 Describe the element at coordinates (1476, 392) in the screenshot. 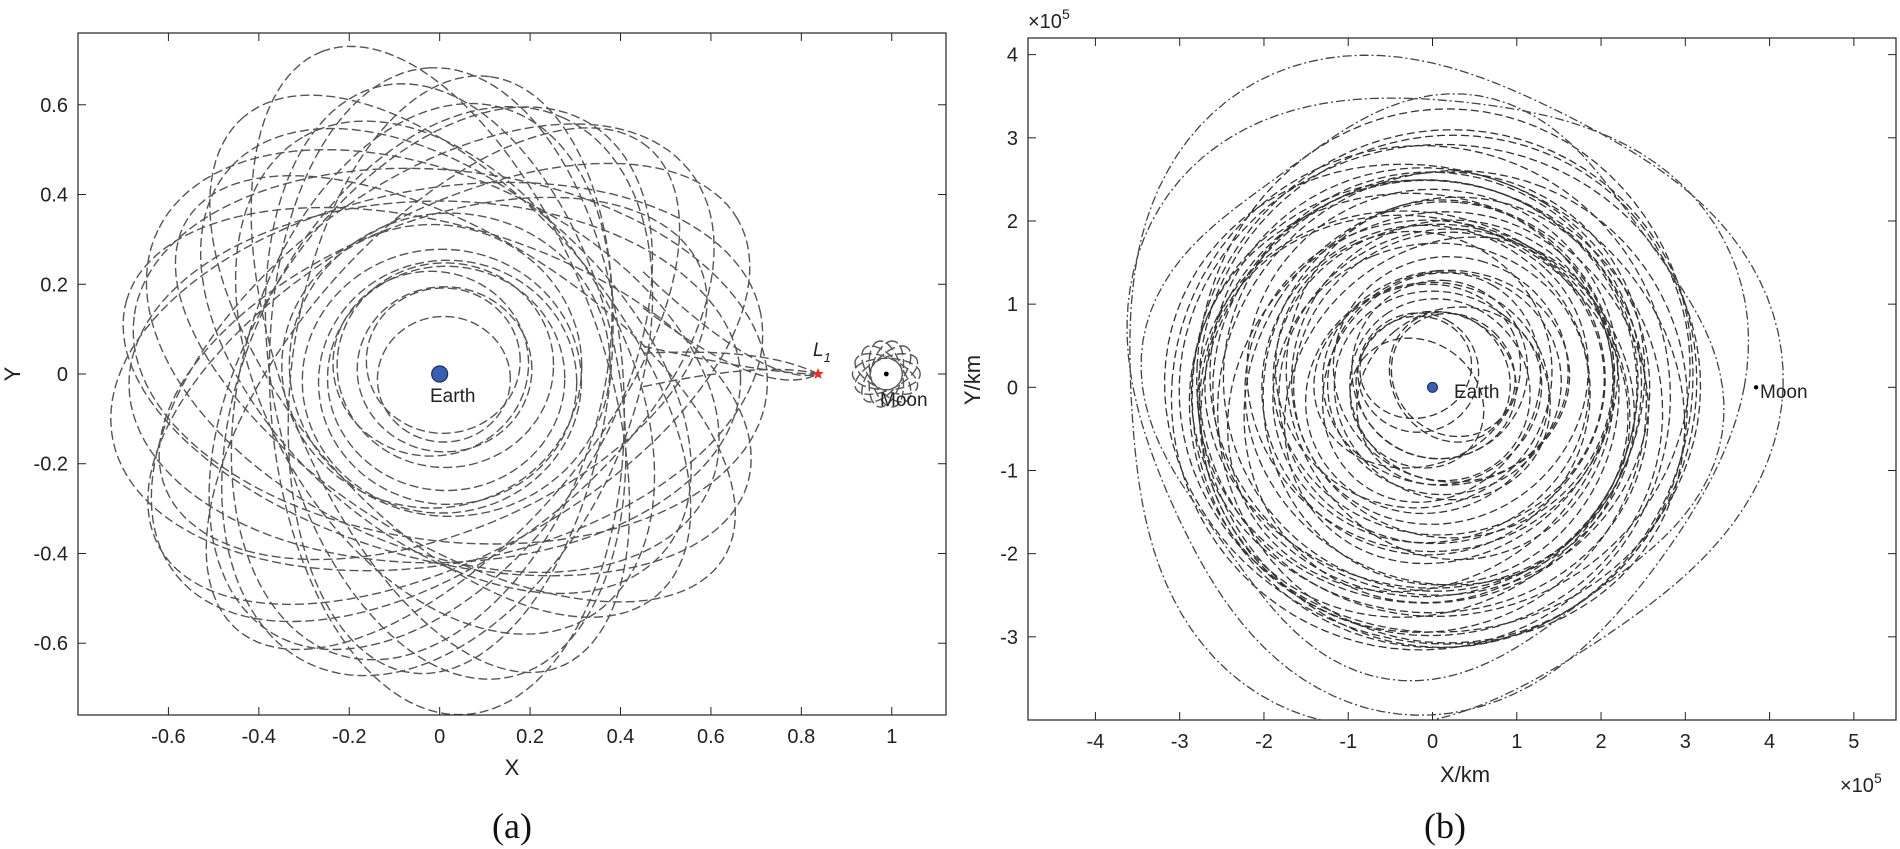

I see `panel-b-earth-label: Earth` at that location.